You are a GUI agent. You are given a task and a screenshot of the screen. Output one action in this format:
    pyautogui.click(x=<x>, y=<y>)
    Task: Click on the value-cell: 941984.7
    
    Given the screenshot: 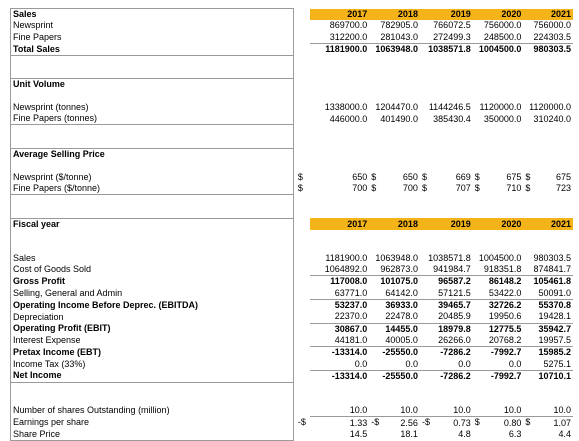 What is the action you would take?
    pyautogui.click(x=446, y=270)
    